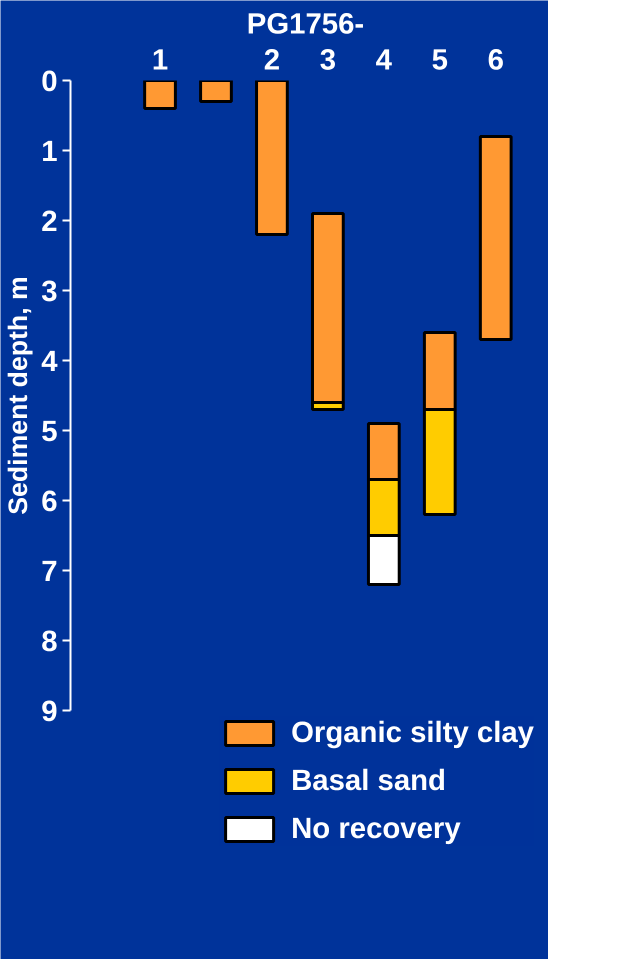  What do you see at coordinates (272, 60) in the screenshot?
I see `x-tick-label: 2` at bounding box center [272, 60].